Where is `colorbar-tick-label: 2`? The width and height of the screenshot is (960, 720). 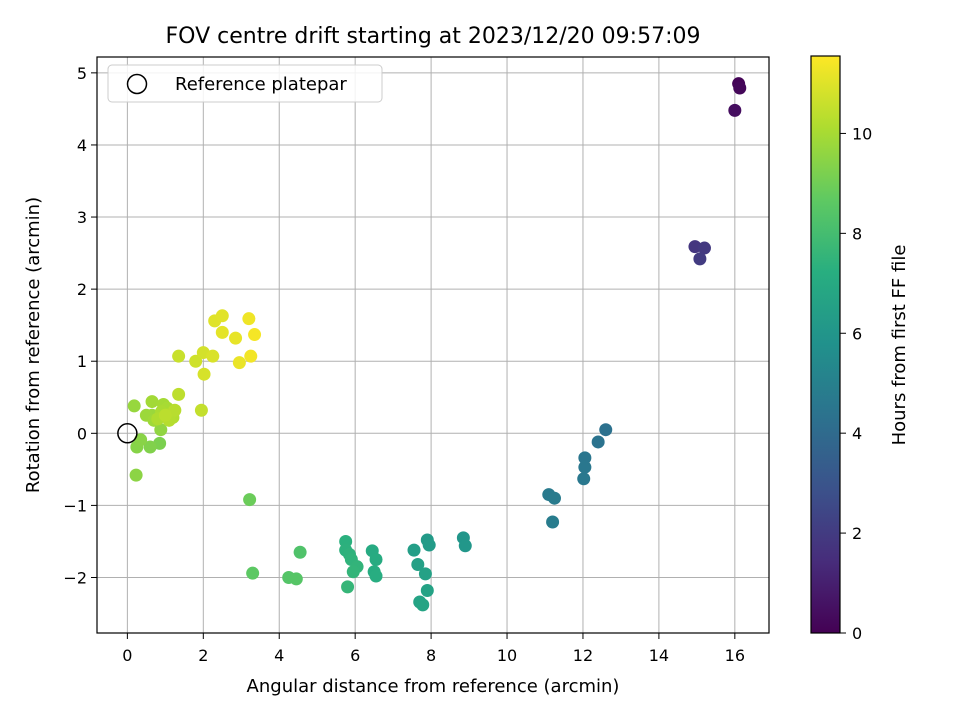
colorbar-tick-label: 2 is located at coordinates (857, 533).